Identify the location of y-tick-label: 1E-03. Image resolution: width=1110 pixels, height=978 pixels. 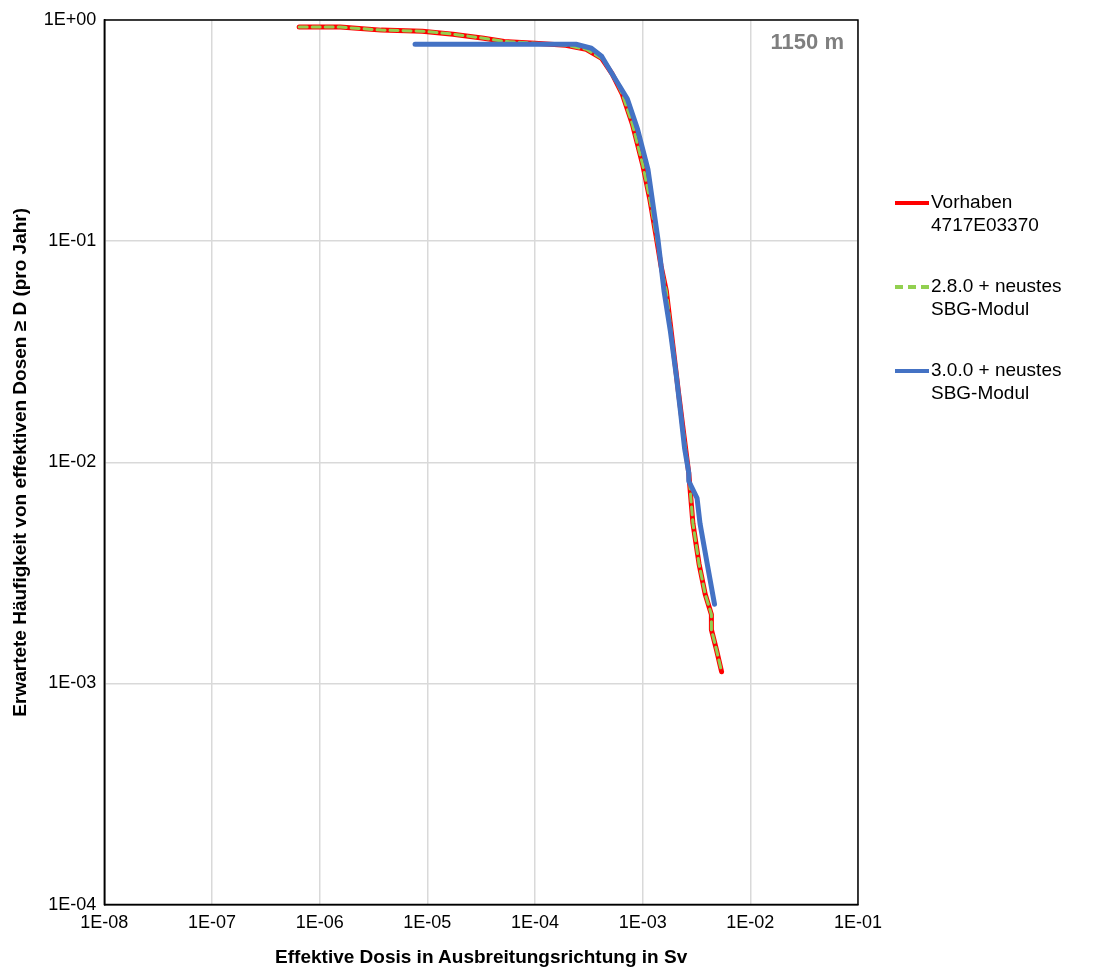
(72, 682).